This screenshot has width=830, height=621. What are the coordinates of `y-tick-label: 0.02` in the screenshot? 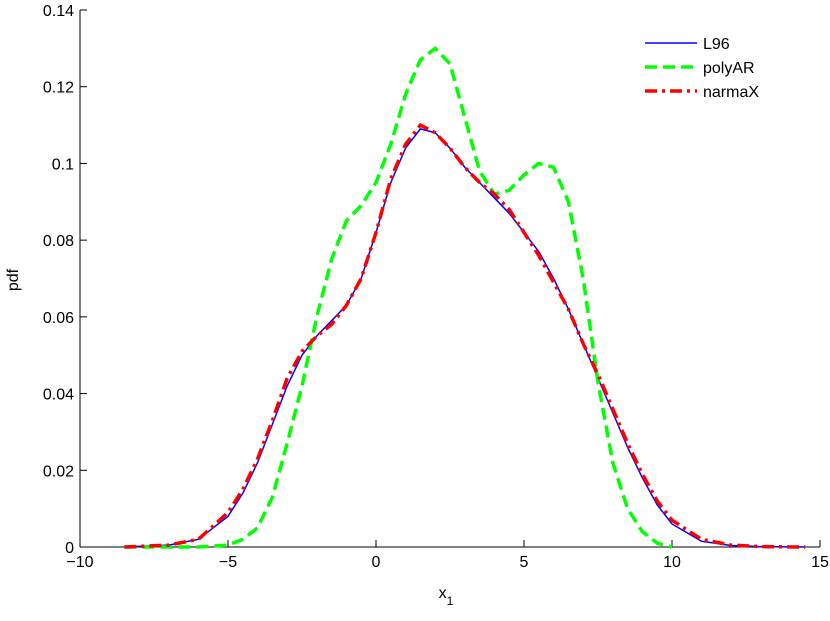 It's located at (58, 471).